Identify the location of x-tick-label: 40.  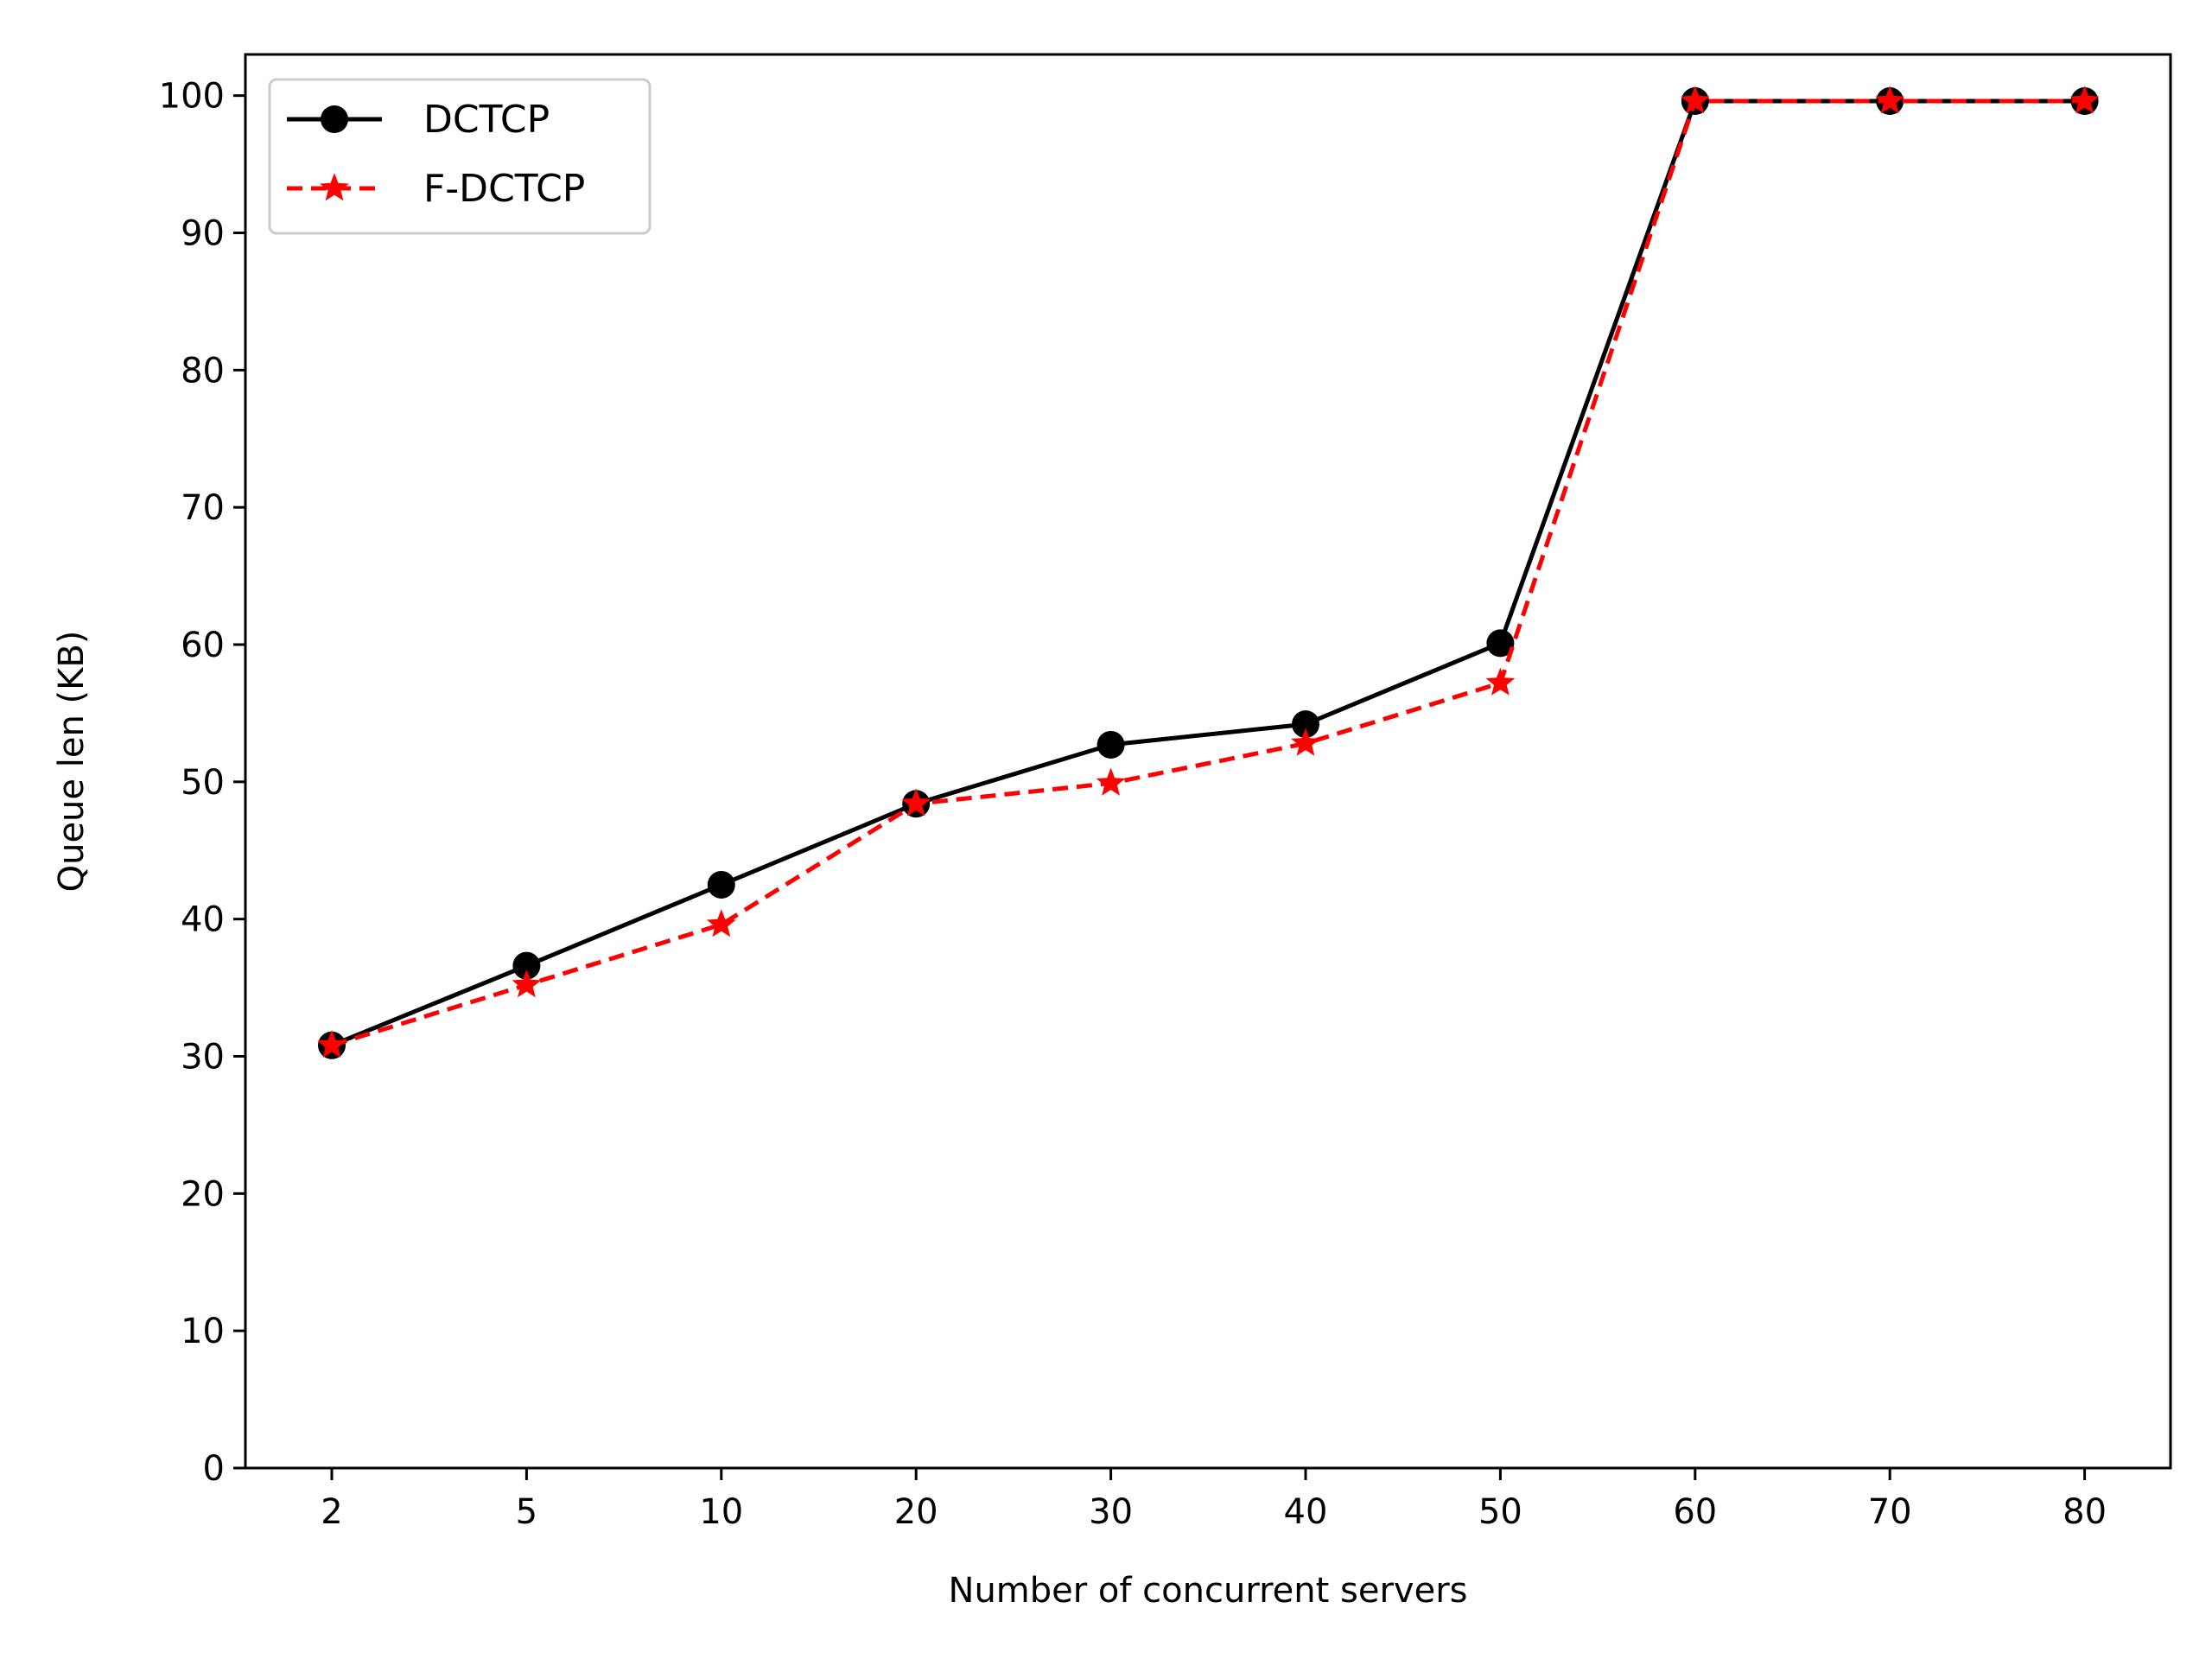
(1306, 1512).